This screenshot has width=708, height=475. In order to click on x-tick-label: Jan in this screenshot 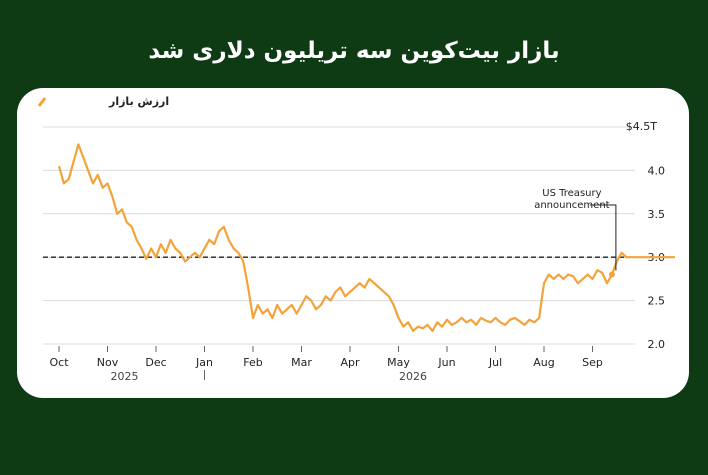, I will do `click(204, 362)`.